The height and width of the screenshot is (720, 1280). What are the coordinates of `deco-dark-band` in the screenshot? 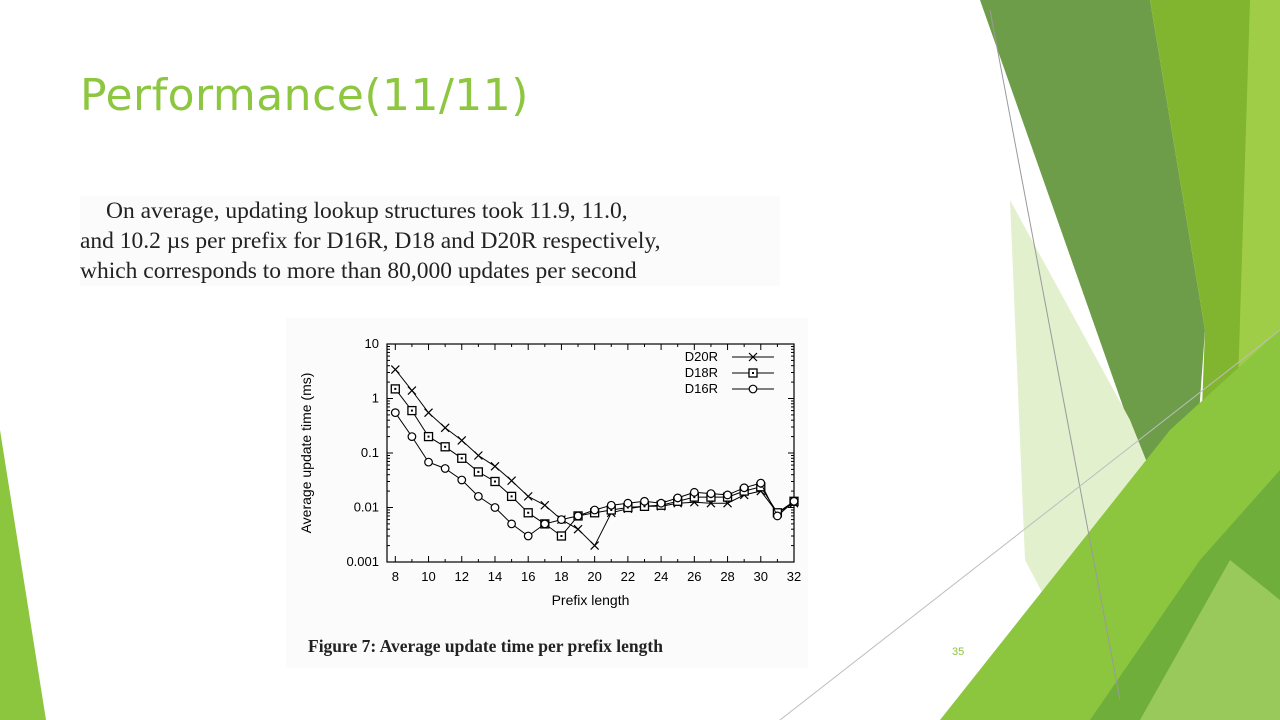 It's located at (1092, 270).